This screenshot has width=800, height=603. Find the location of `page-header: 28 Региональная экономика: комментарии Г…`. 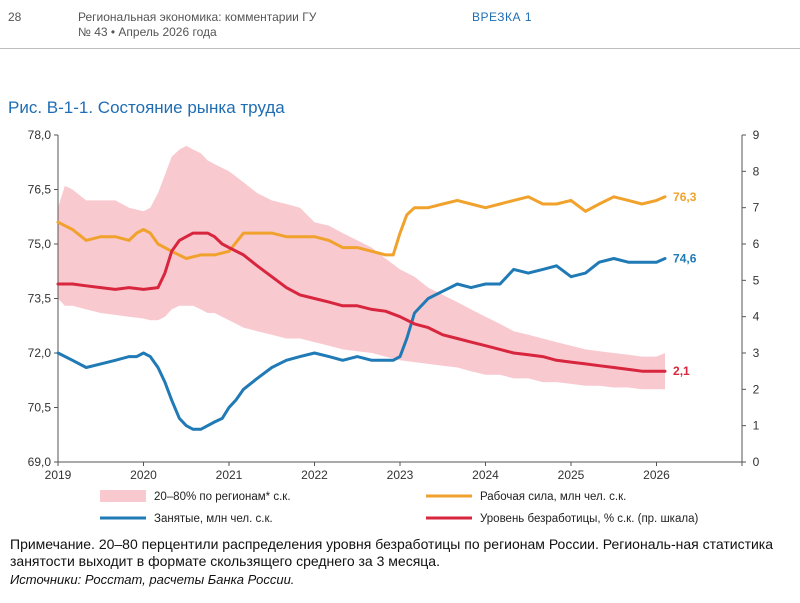

page-header: 28 Региональная экономика: комментарии Г… is located at coordinates (400, 28).